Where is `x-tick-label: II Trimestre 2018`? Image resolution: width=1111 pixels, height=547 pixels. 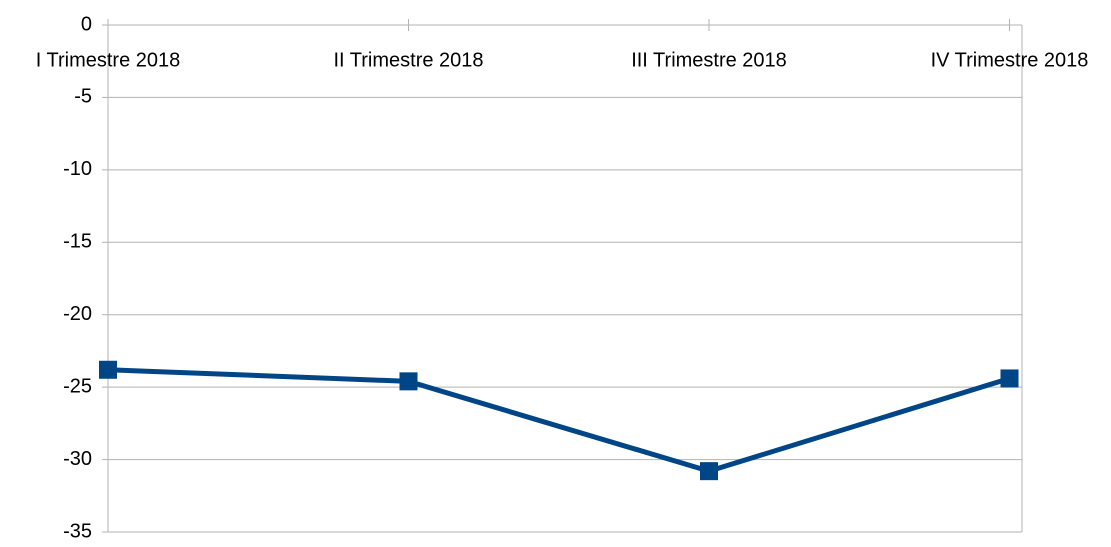
x-tick-label: II Trimestre 2018 is located at coordinates (408, 60).